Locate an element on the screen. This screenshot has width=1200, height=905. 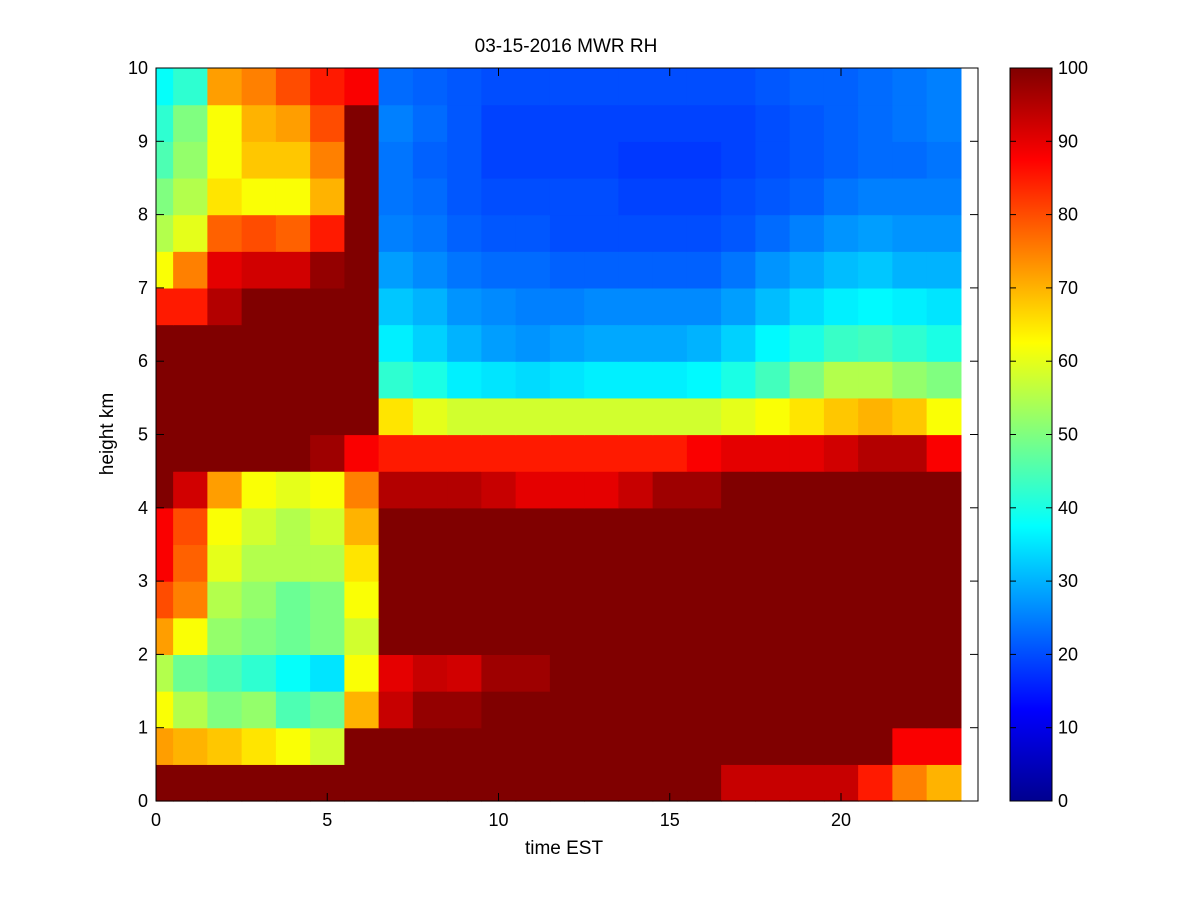
x-tick-label: 15 is located at coordinates (670, 820).